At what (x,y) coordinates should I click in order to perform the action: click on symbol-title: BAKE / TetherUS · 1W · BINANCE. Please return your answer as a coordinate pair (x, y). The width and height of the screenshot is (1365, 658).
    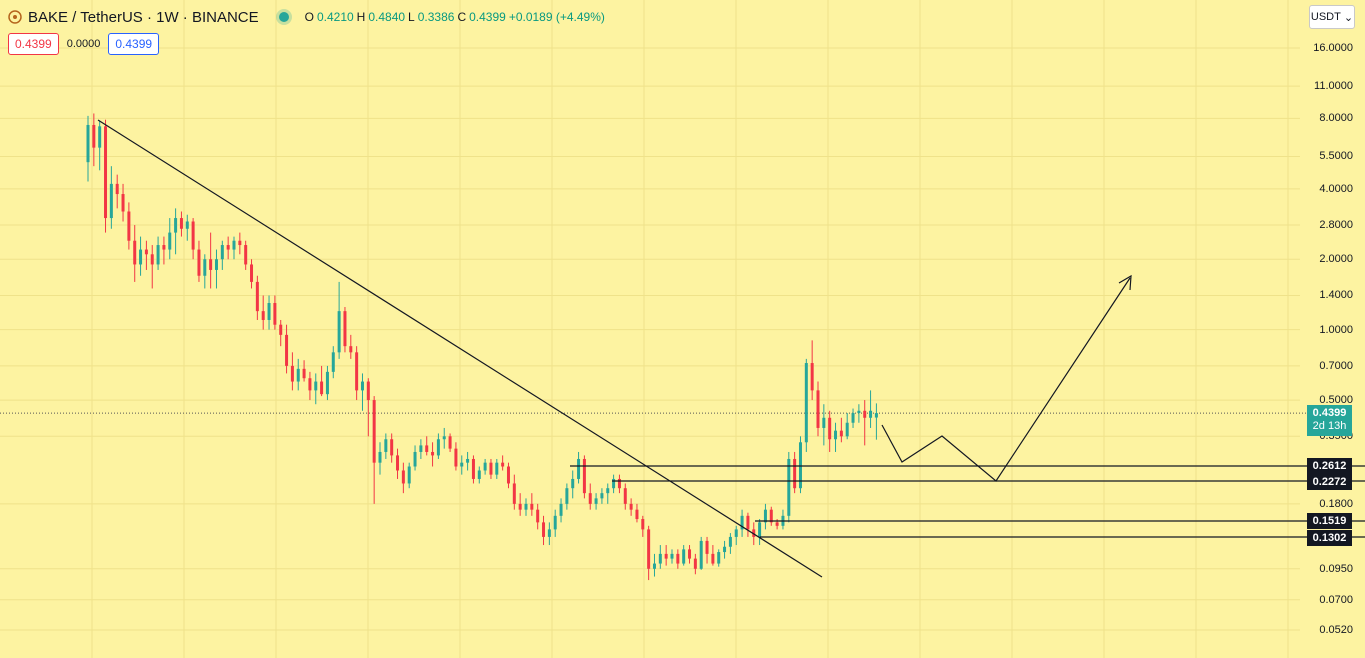
    Looking at the image, I should click on (143, 17).